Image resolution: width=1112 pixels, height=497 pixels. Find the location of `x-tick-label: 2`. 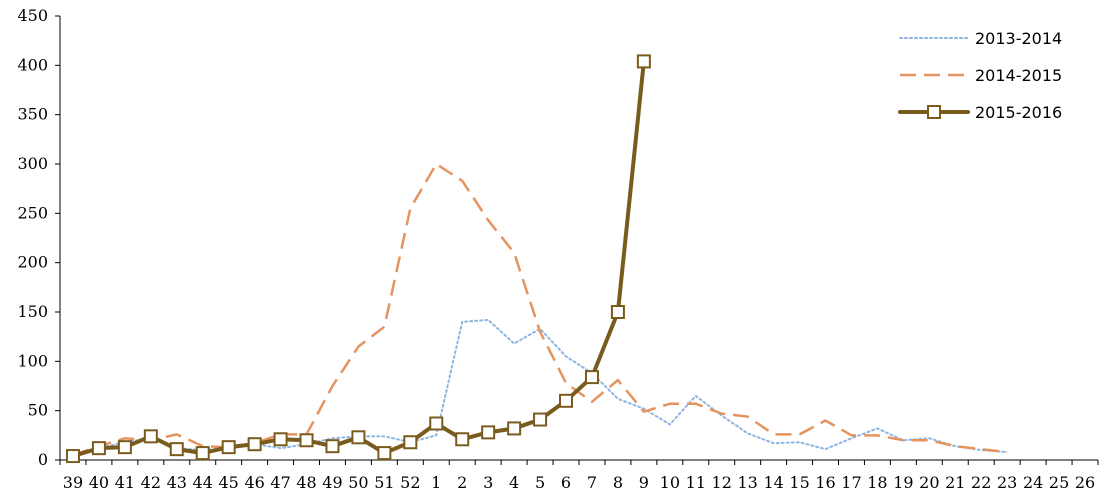

x-tick-label: 2 is located at coordinates (462, 482).